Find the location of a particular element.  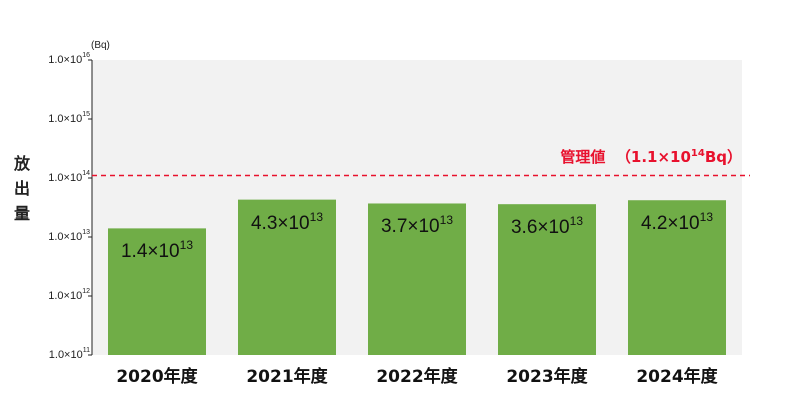

y-tick-label-exp: 13 is located at coordinates (86, 232).